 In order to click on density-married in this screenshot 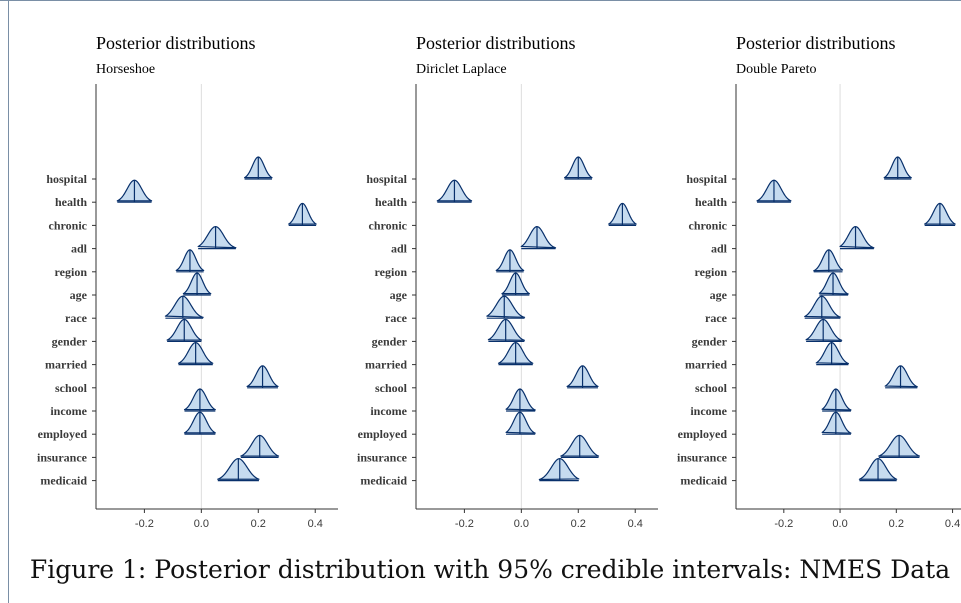, I will do `click(832, 353)`.